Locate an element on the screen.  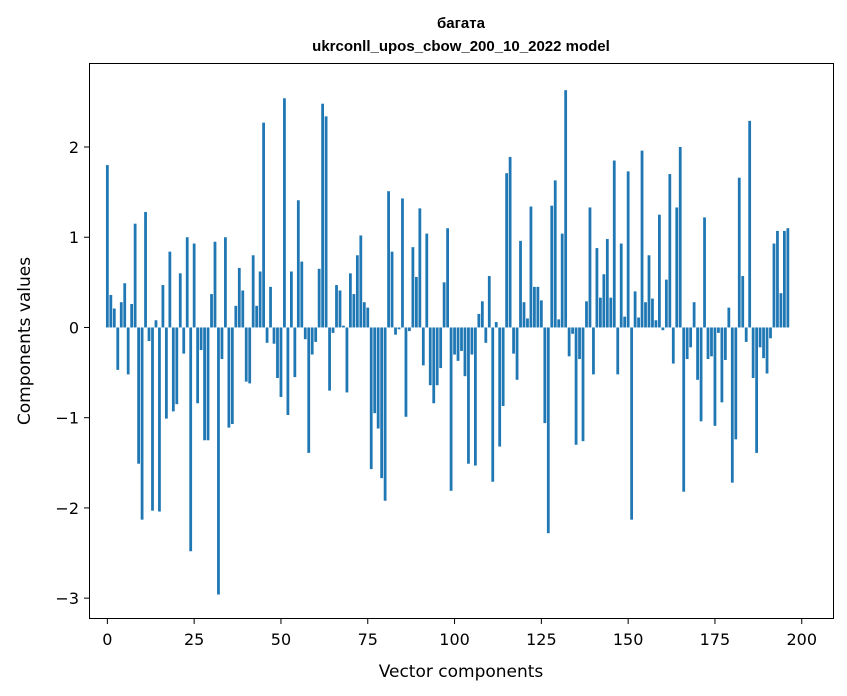
x-axis-ticks: 0 25 50 75 100 125 150 175 200 is located at coordinates (459, 633).